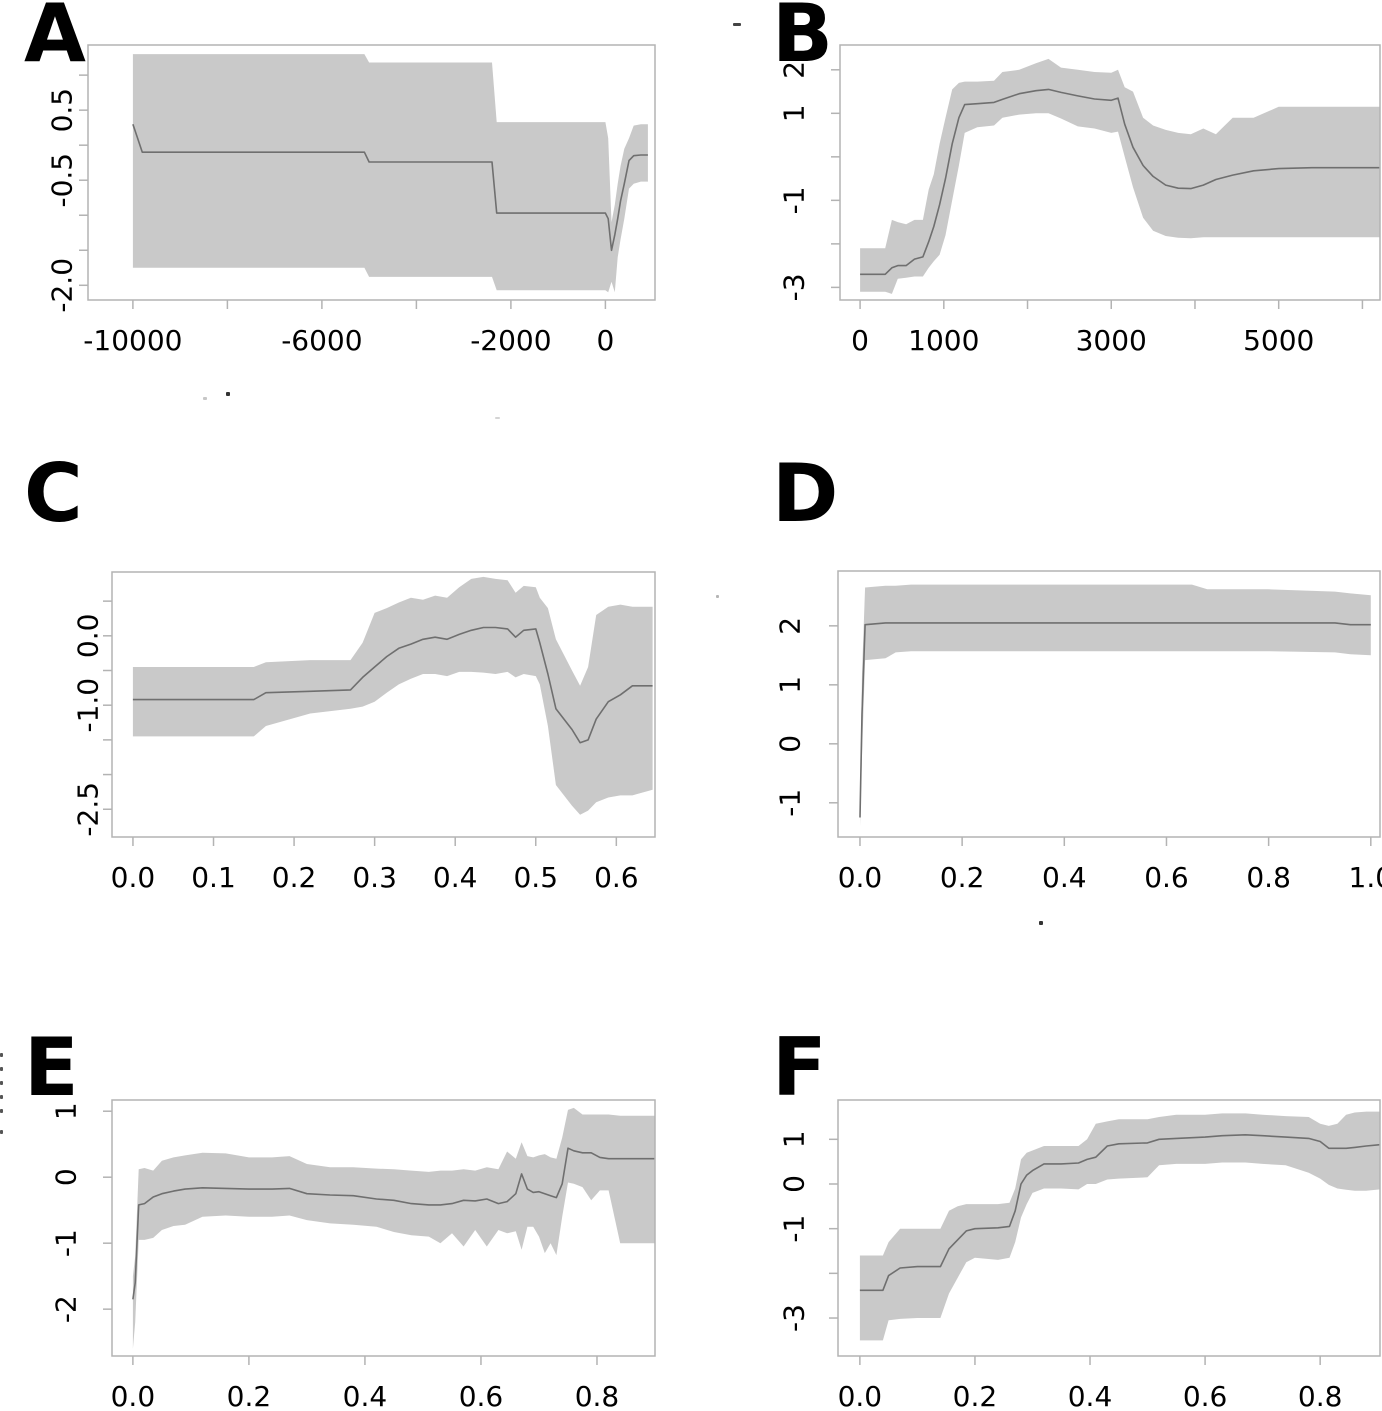 This screenshot has height=1411, width=1382. I want to click on y-tick-label: 0.5, so click(62, 110).